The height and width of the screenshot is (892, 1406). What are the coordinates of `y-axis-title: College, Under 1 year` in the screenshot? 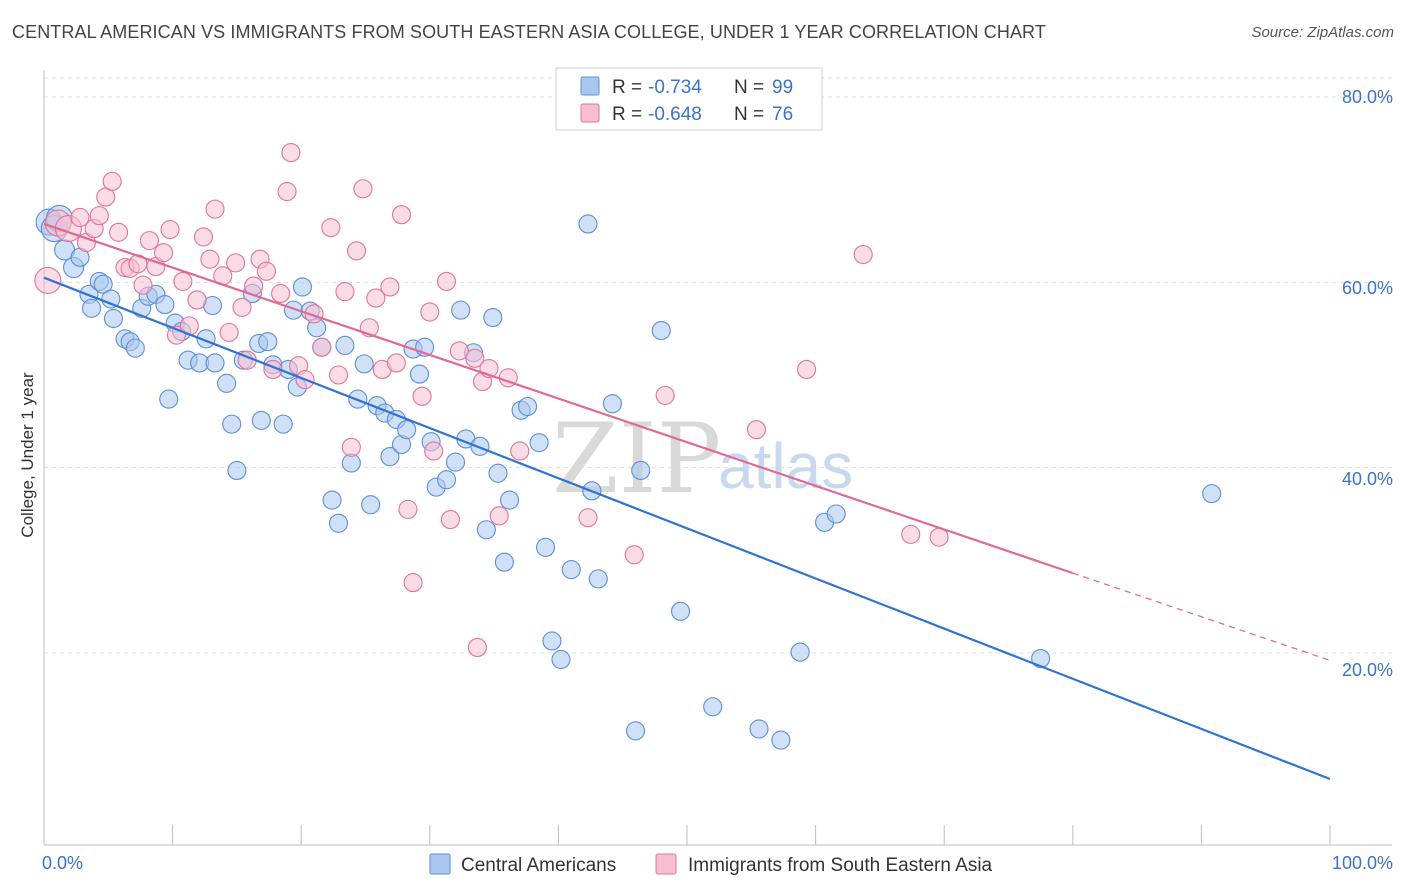 It's located at (27, 455).